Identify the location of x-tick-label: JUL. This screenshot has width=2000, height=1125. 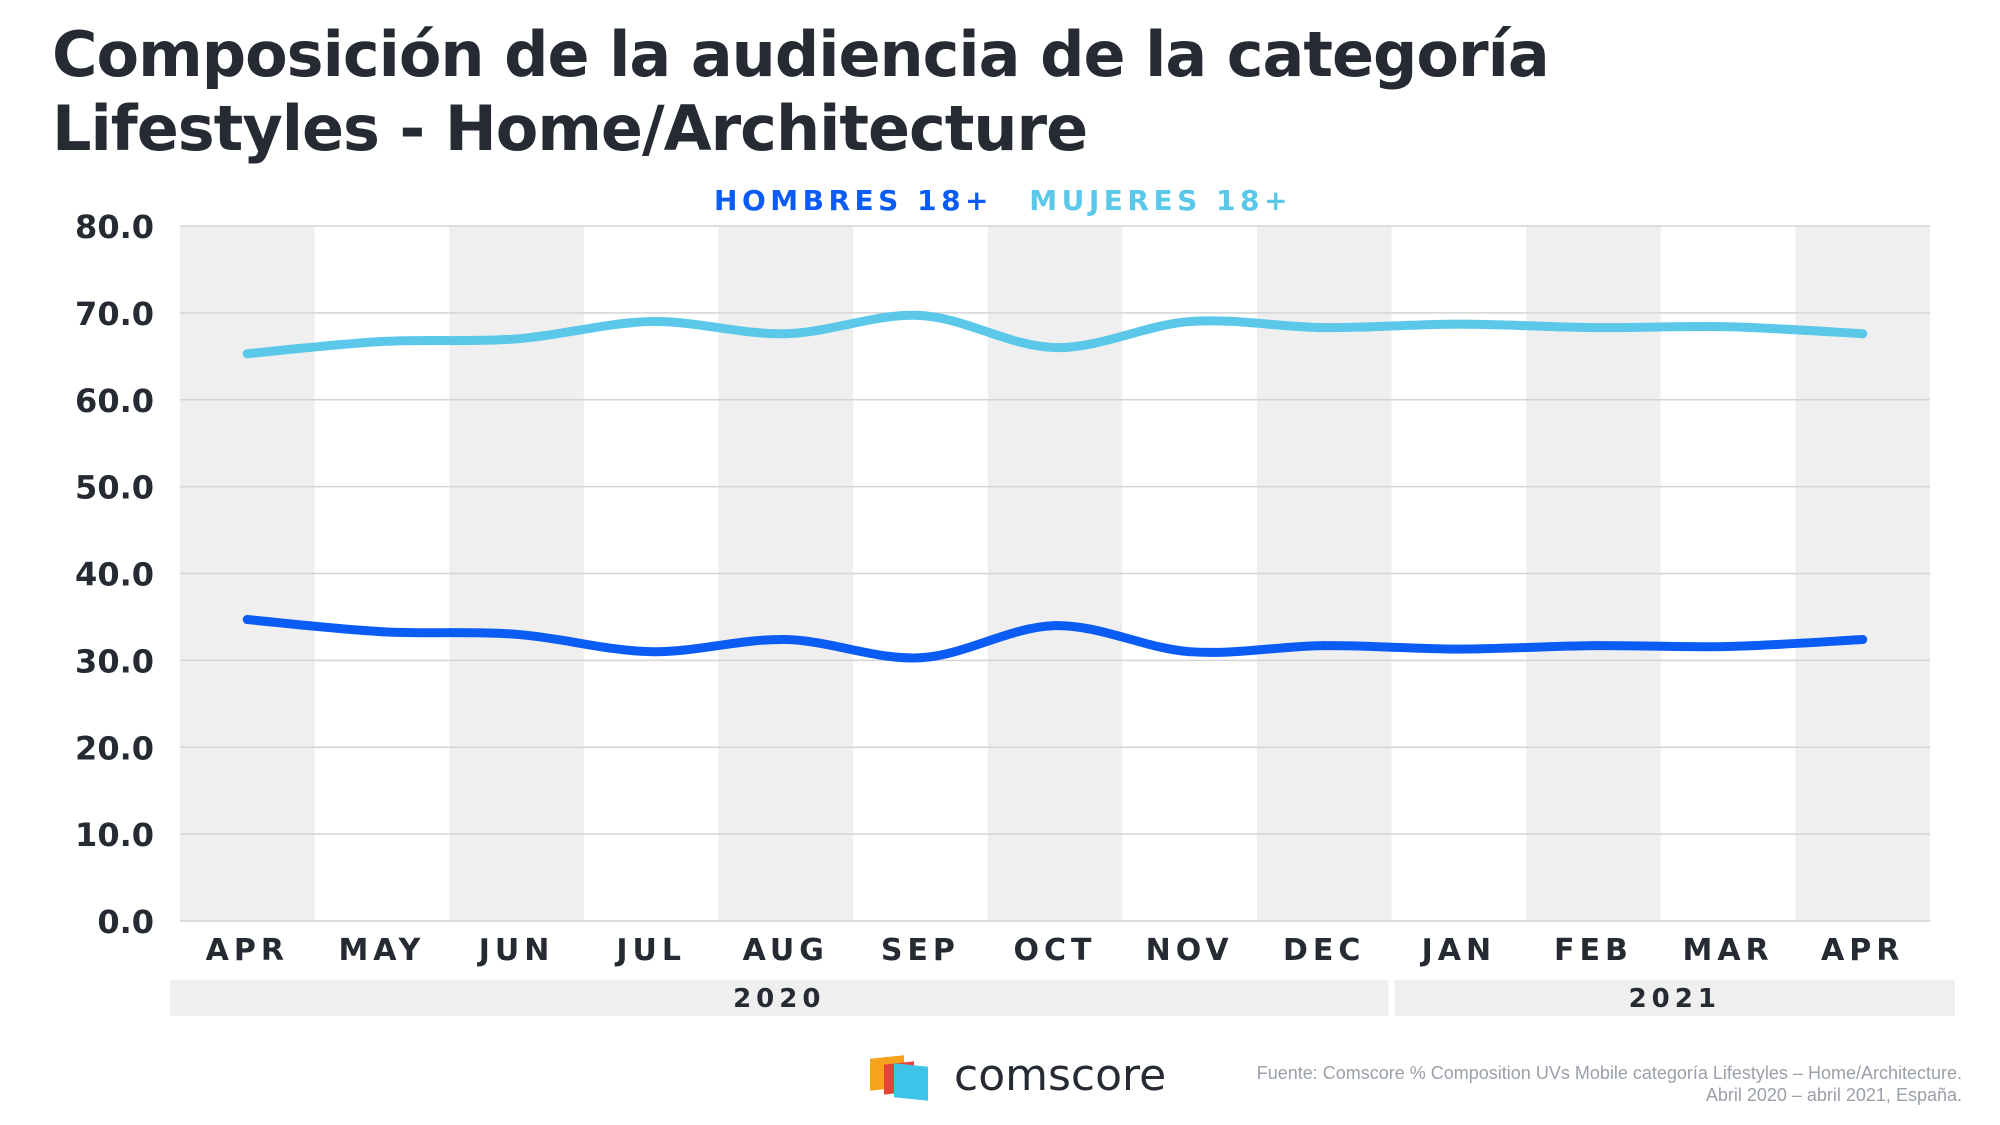
(650, 950).